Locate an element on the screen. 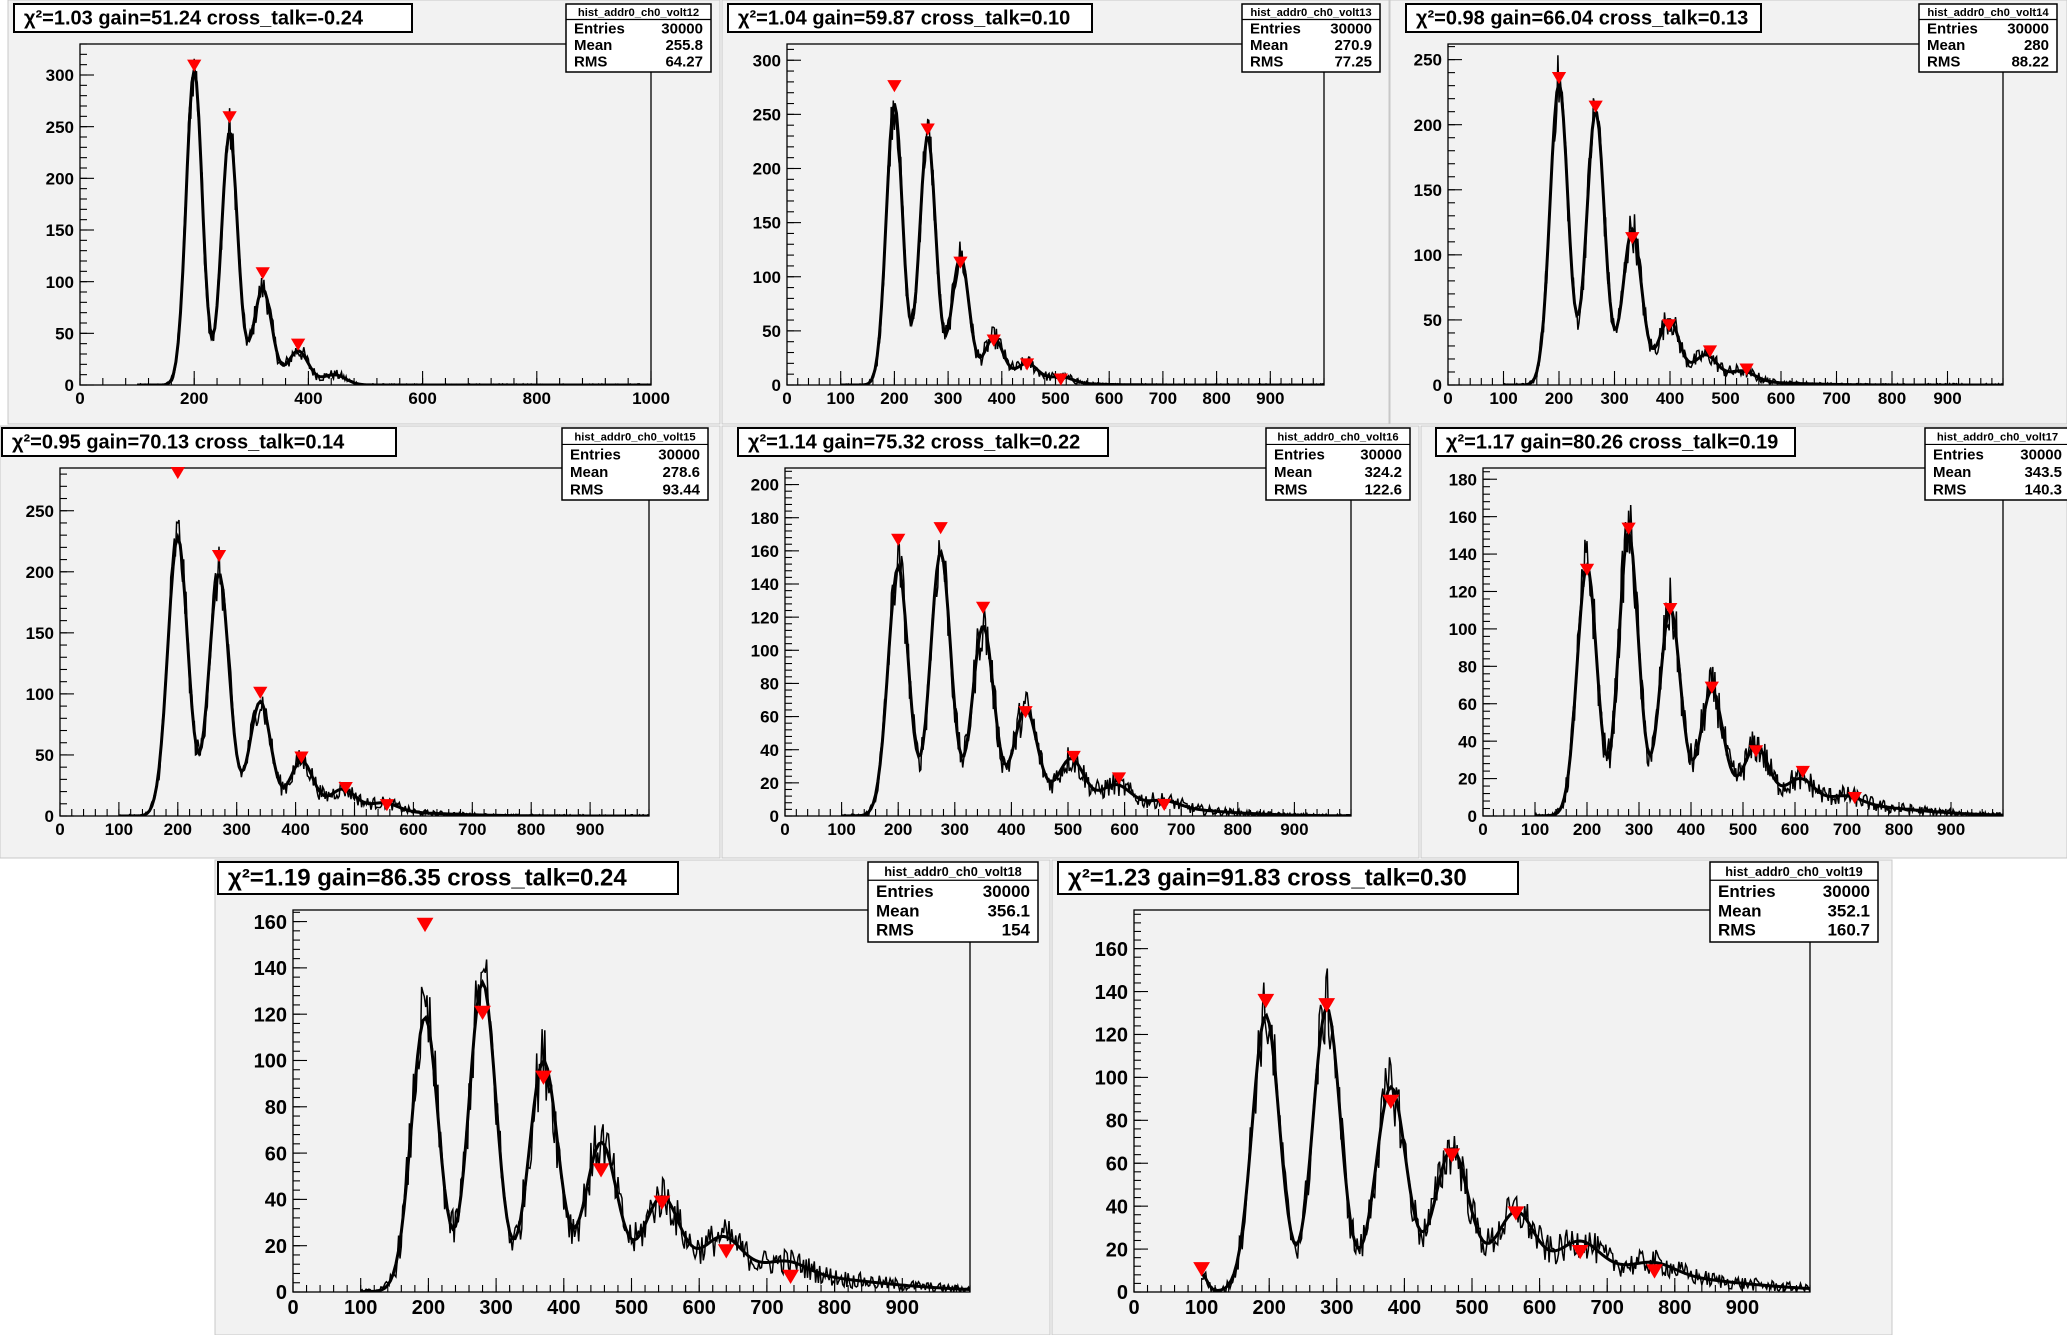 Image resolution: width=2067 pixels, height=1335 pixels. y-tick-label: 160 is located at coordinates (1463, 517).